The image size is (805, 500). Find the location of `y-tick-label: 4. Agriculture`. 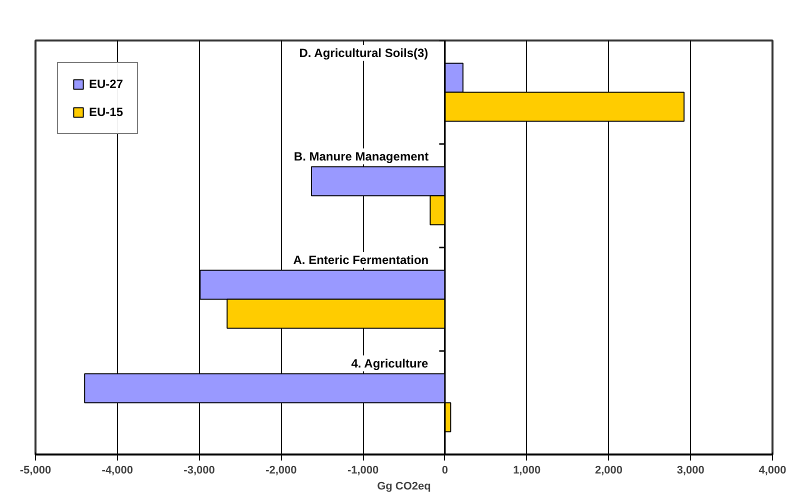

y-tick-label: 4. Agriculture is located at coordinates (389, 363).